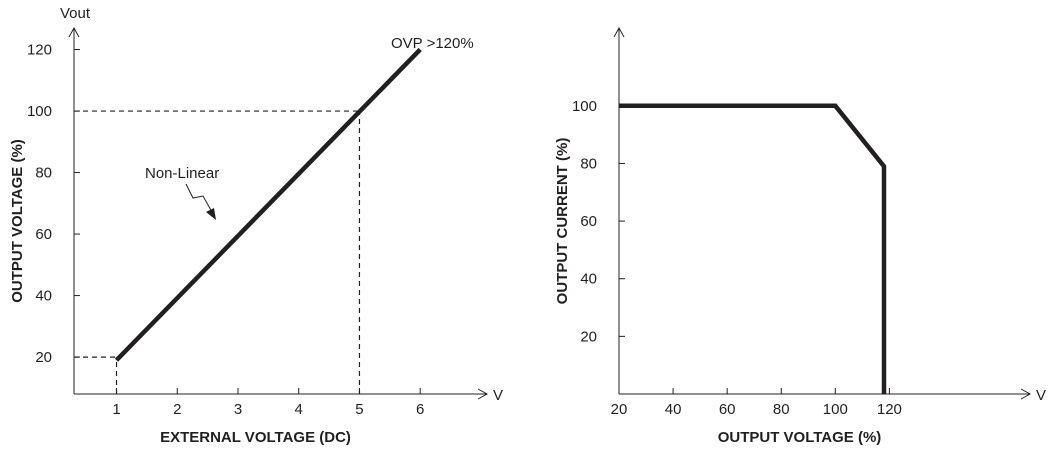 The width and height of the screenshot is (1055, 460). I want to click on x-tick-label: 100, so click(835, 409).